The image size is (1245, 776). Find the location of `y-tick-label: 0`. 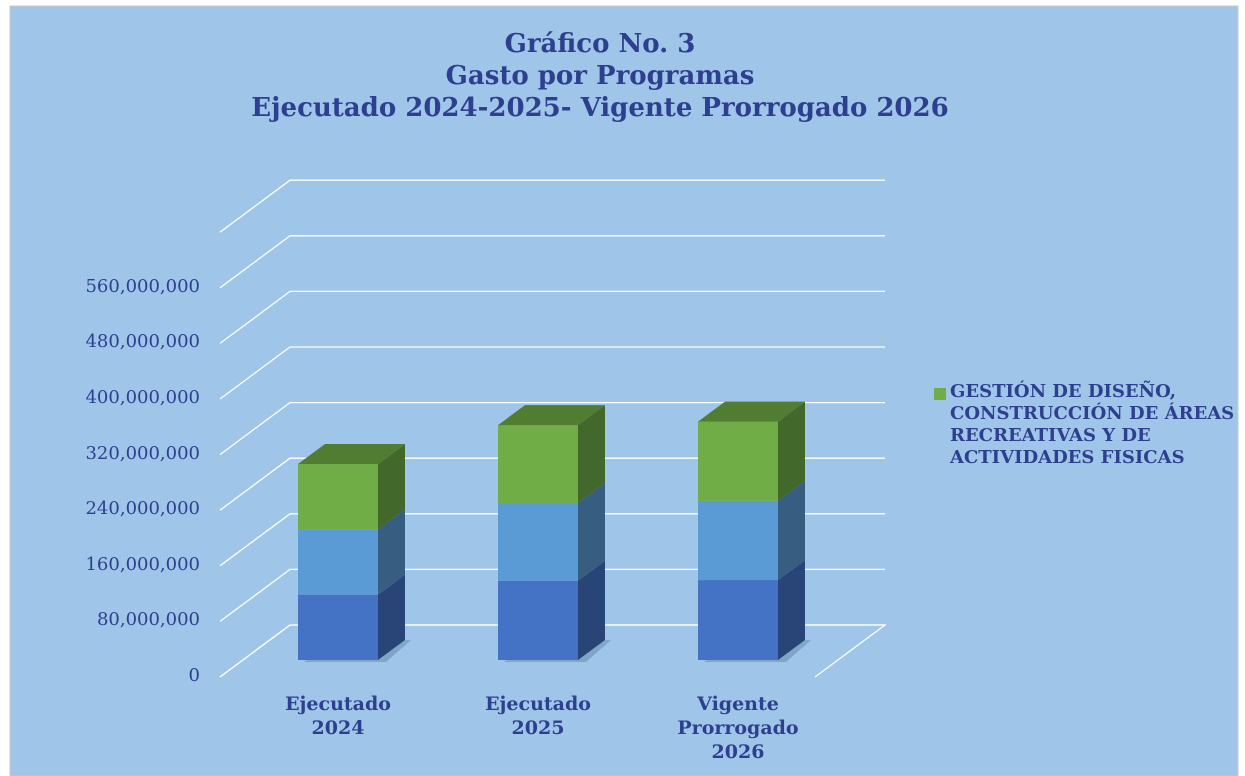

y-tick-label: 0 is located at coordinates (194, 675).